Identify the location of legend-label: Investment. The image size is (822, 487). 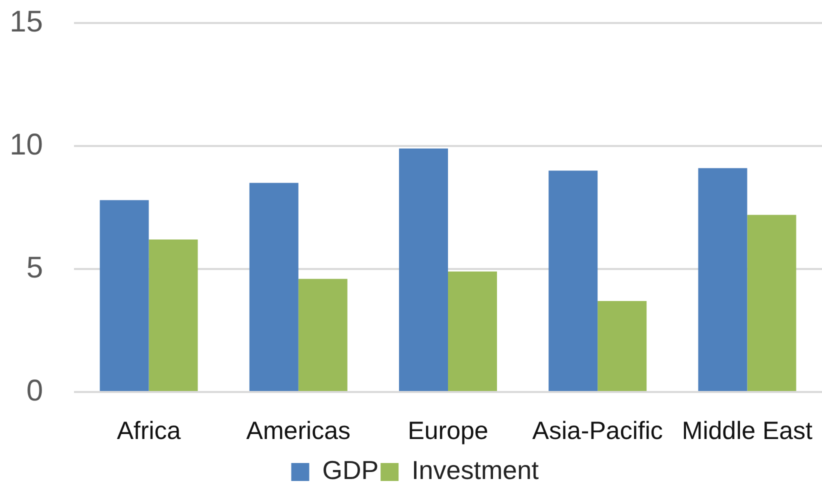
(476, 470).